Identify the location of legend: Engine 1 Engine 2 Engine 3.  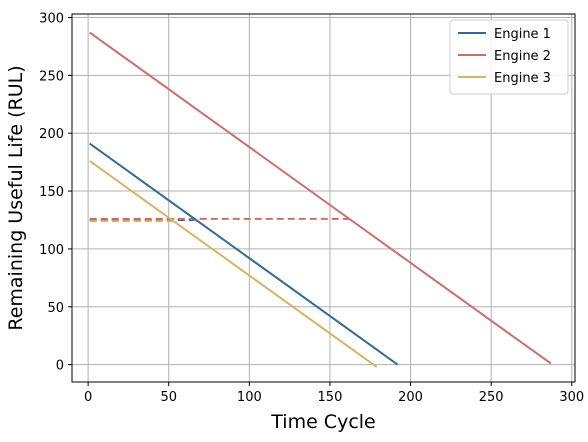
(509, 57).